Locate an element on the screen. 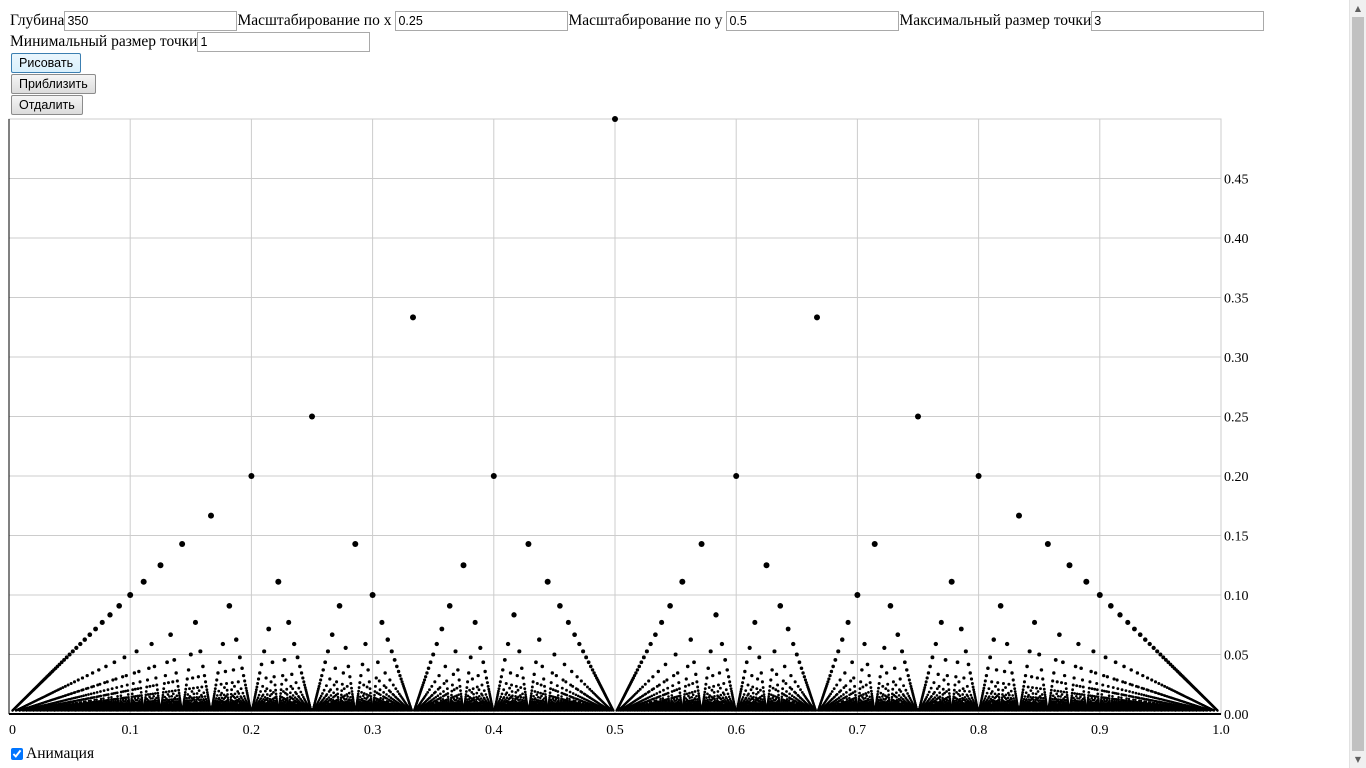  depth-input is located at coordinates (150, 21).